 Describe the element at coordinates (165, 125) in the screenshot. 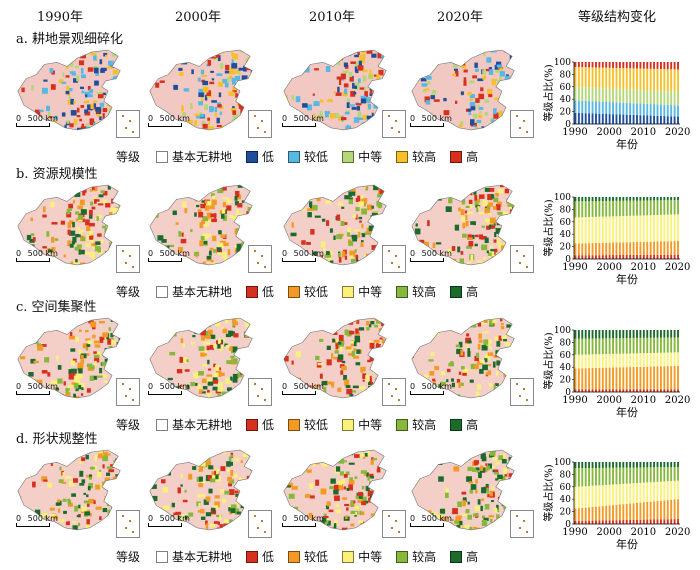

I see `scale-line` at that location.